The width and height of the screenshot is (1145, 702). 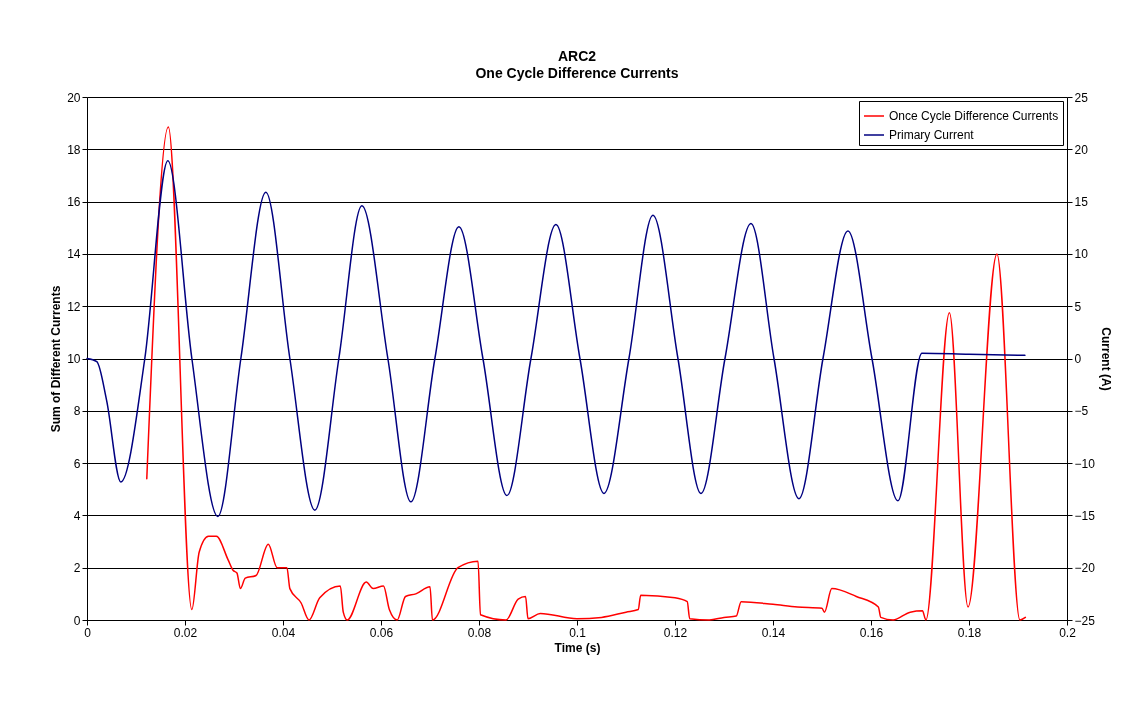 I want to click on y-tick-label: 4, so click(x=77, y=515).